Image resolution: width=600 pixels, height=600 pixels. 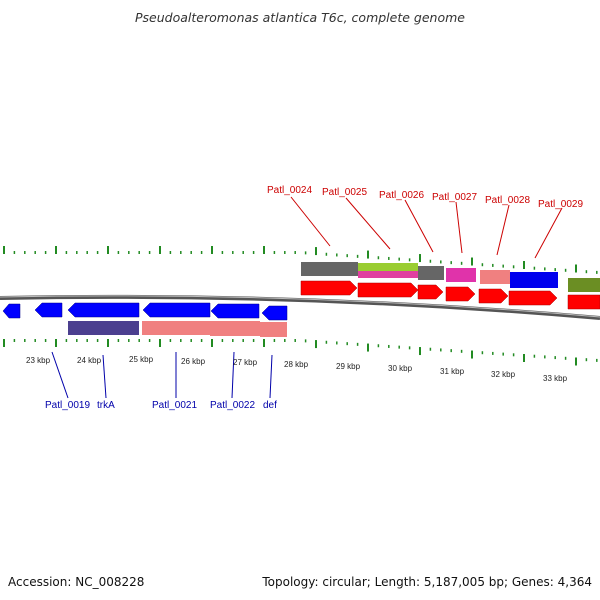 What do you see at coordinates (177, 329) in the screenshot?
I see `gc-track-bottom` at bounding box center [177, 329].